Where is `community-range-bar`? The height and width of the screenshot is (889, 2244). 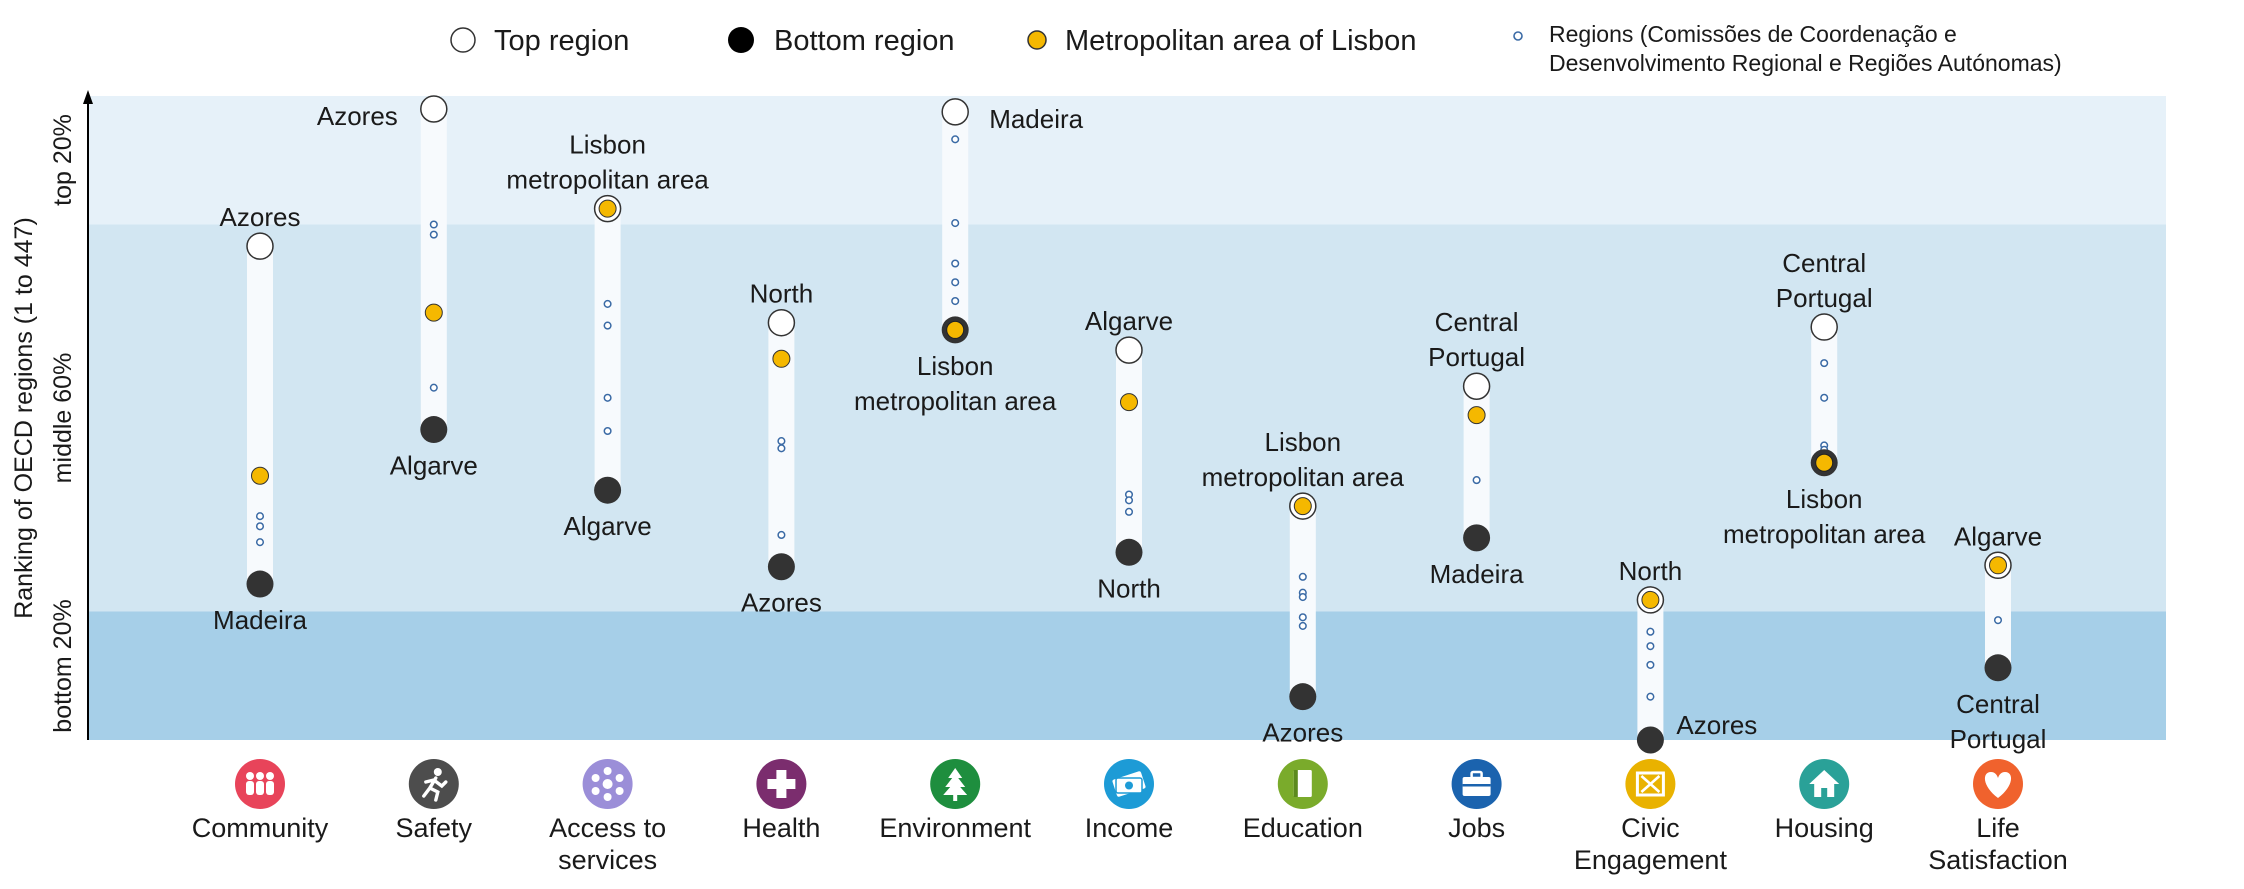 community-range-bar is located at coordinates (260, 415).